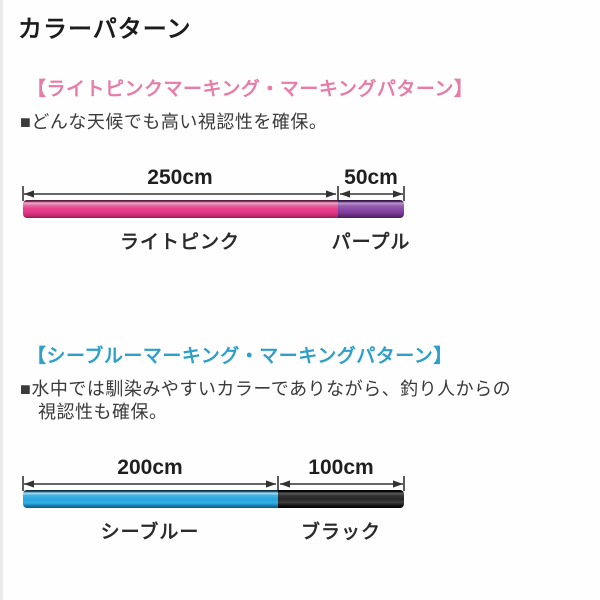 This screenshot has width=600, height=600. What do you see at coordinates (341, 531) in the screenshot?
I see `segment-name-black: ブラック` at bounding box center [341, 531].